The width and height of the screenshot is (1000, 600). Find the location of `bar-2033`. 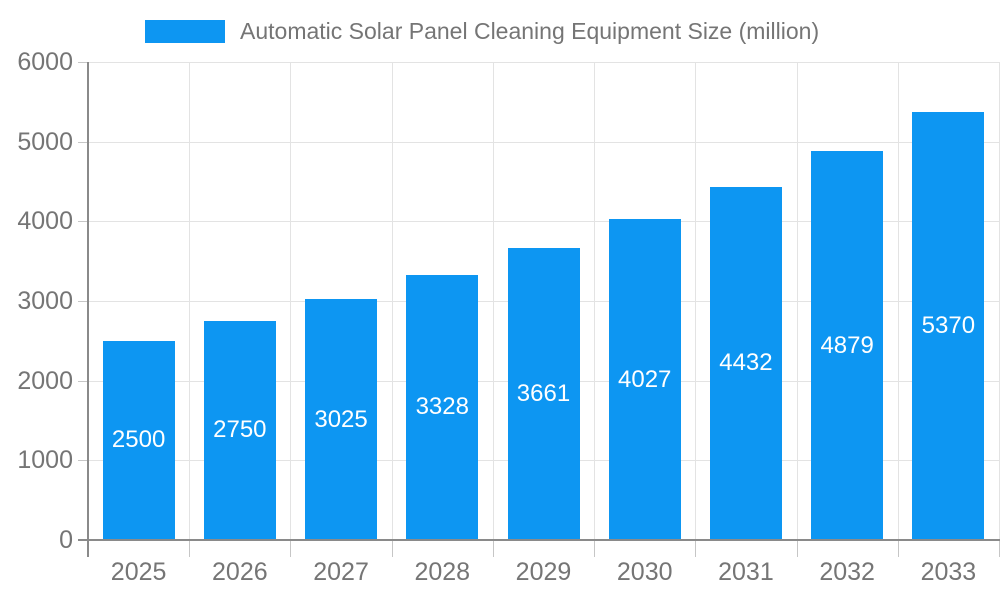

bar-2033 is located at coordinates (948, 326).